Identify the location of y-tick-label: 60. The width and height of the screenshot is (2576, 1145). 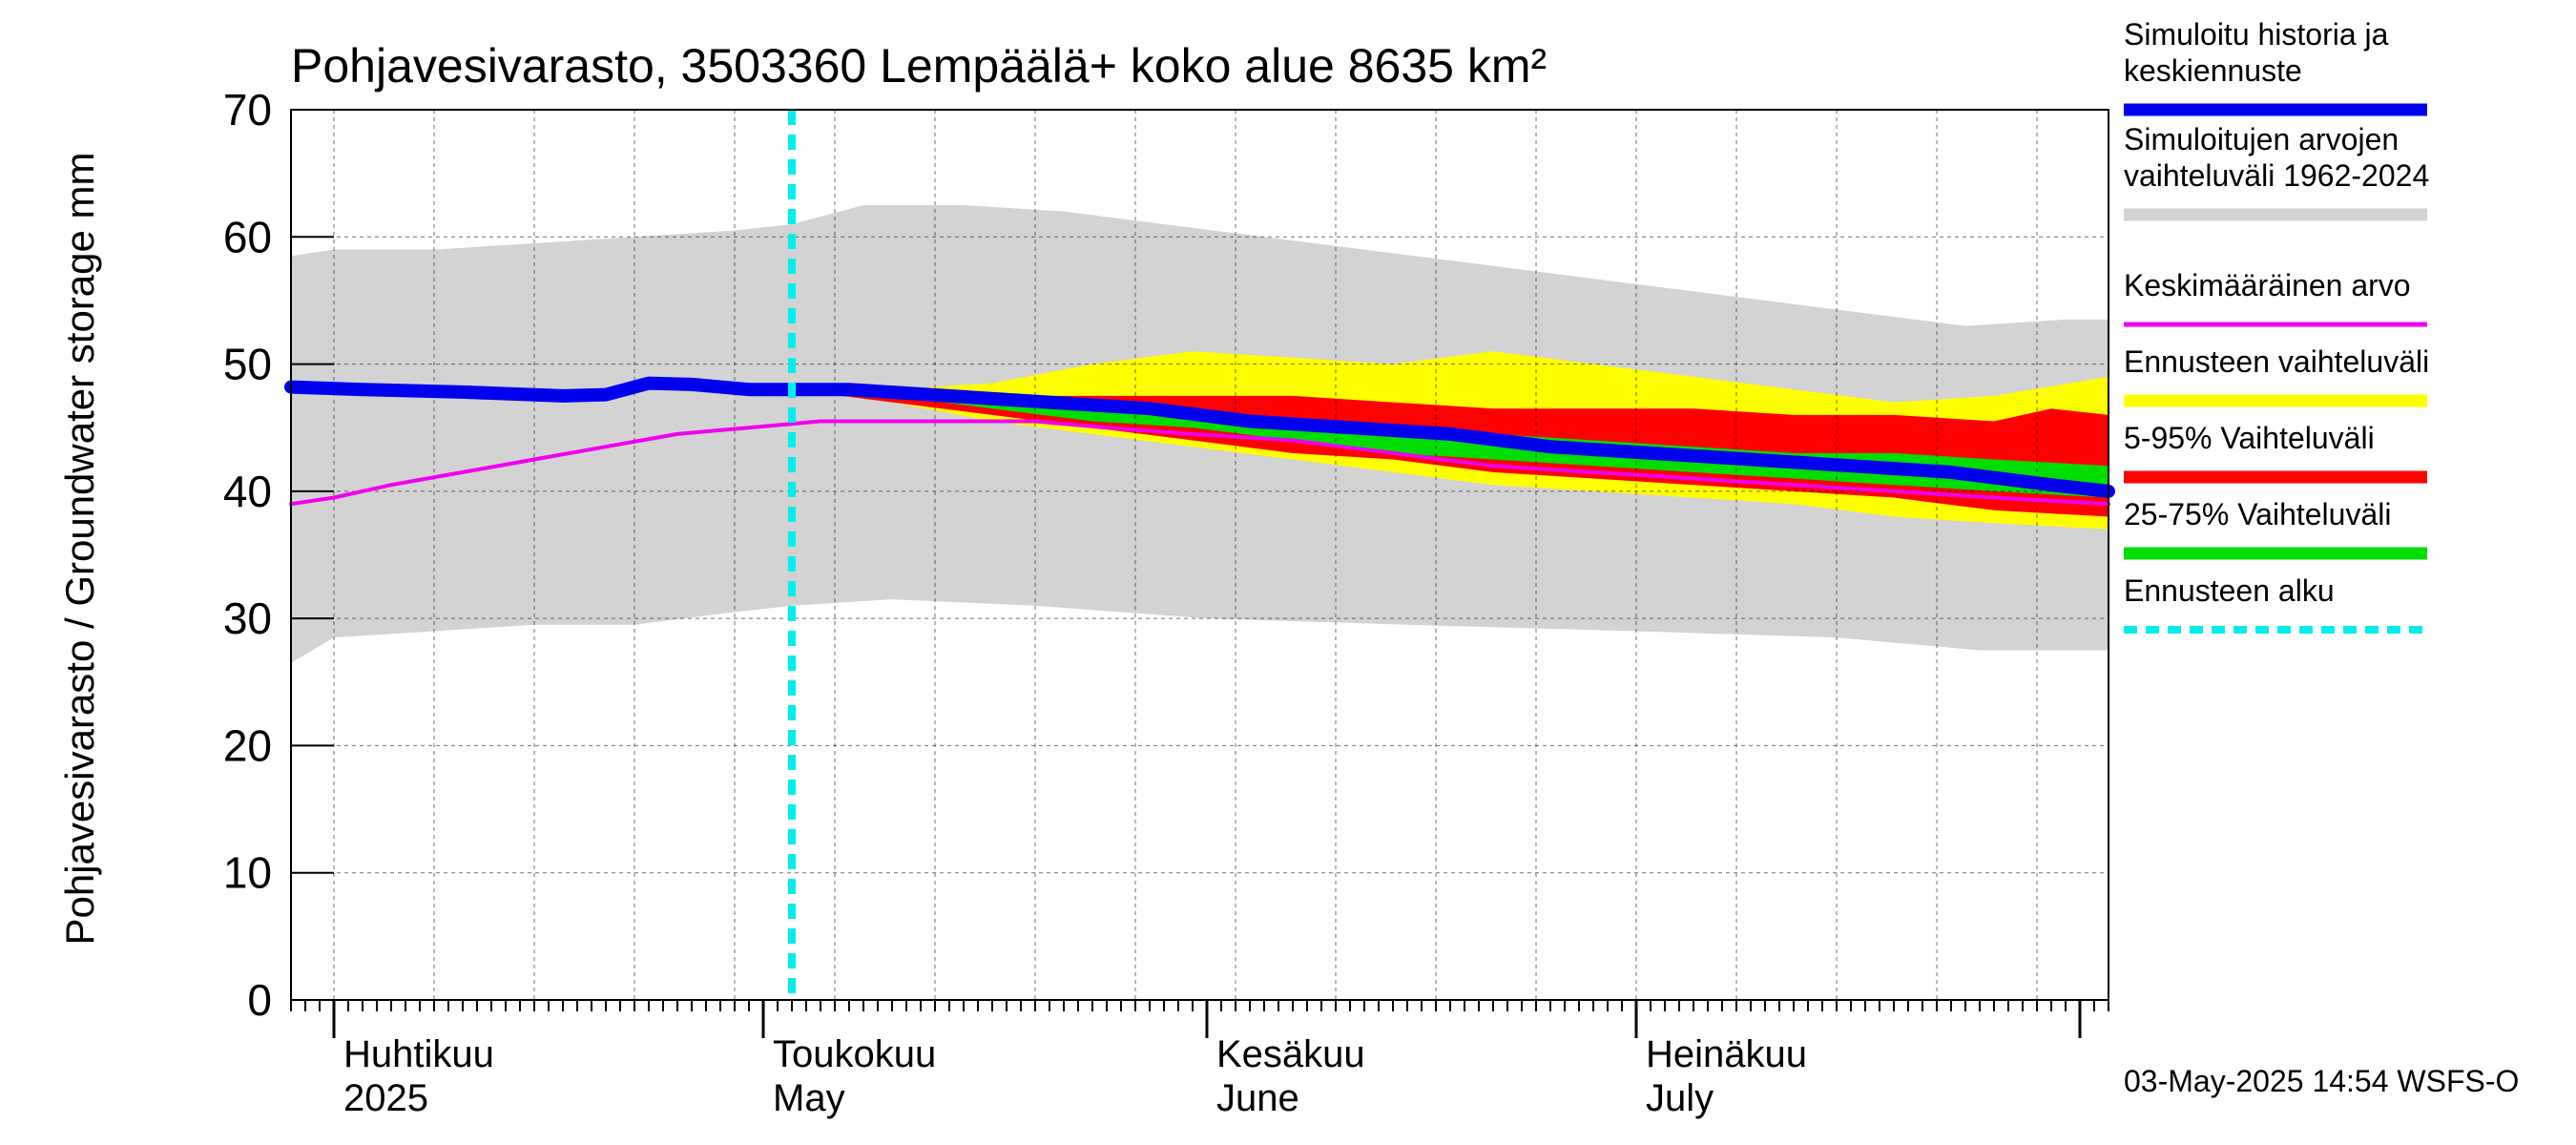
(247, 237).